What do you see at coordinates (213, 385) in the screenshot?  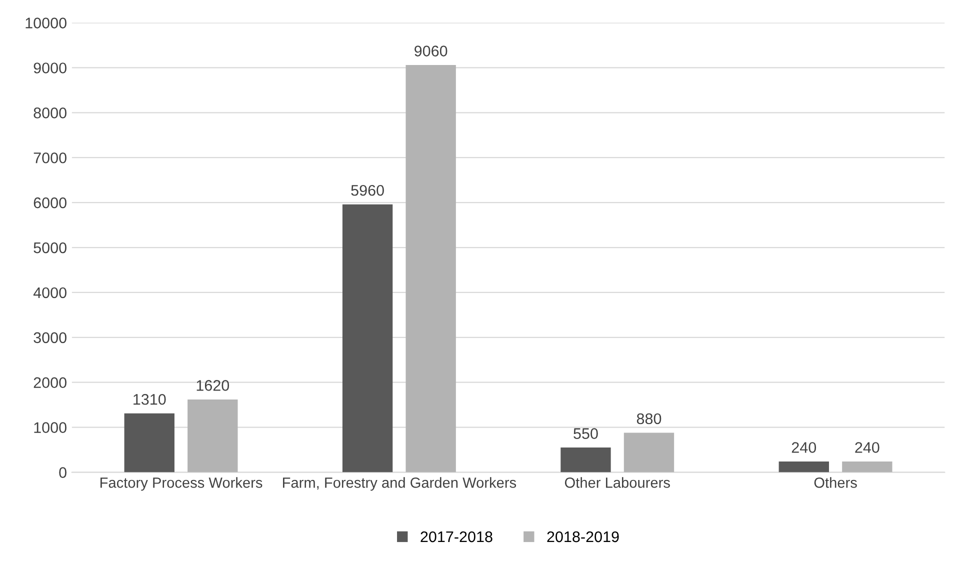 I see `data-label: 1620` at bounding box center [213, 385].